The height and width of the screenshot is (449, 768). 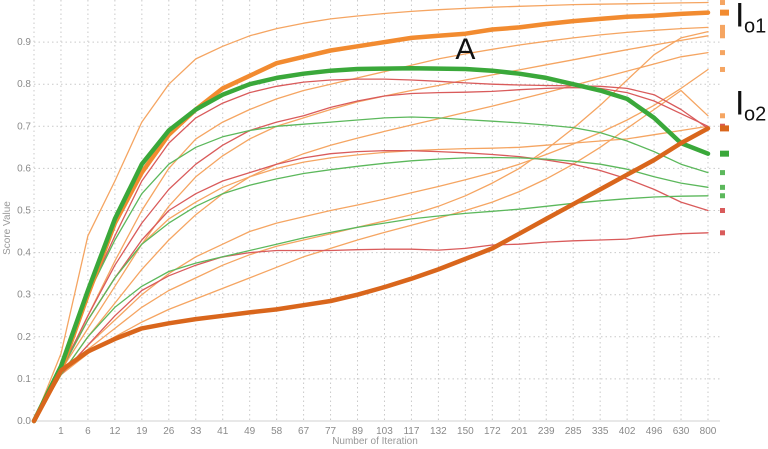 What do you see at coordinates (24, 126) in the screenshot?
I see `y-tick-label: 0.7` at bounding box center [24, 126].